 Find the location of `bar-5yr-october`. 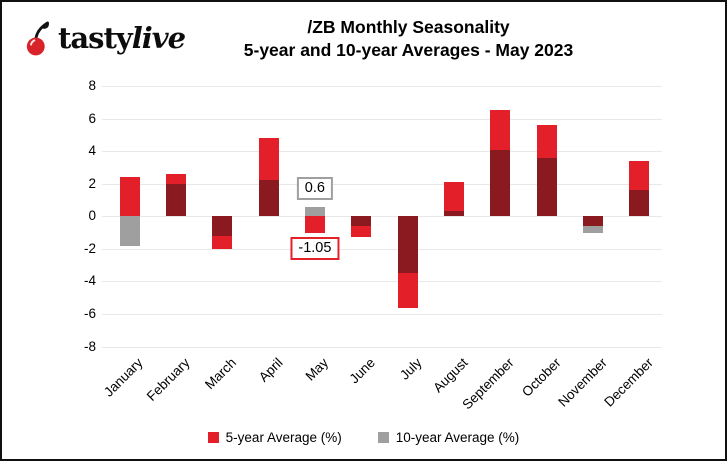

bar-5yr-october is located at coordinates (546, 141).